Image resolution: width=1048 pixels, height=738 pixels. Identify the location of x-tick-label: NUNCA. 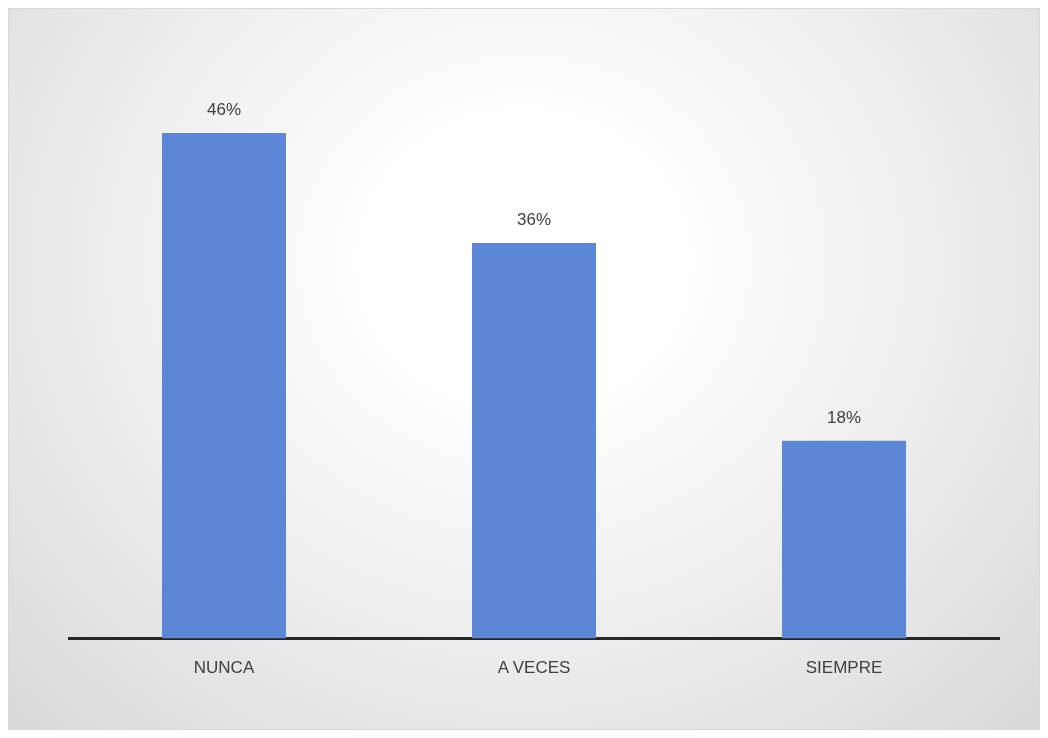
(224, 668).